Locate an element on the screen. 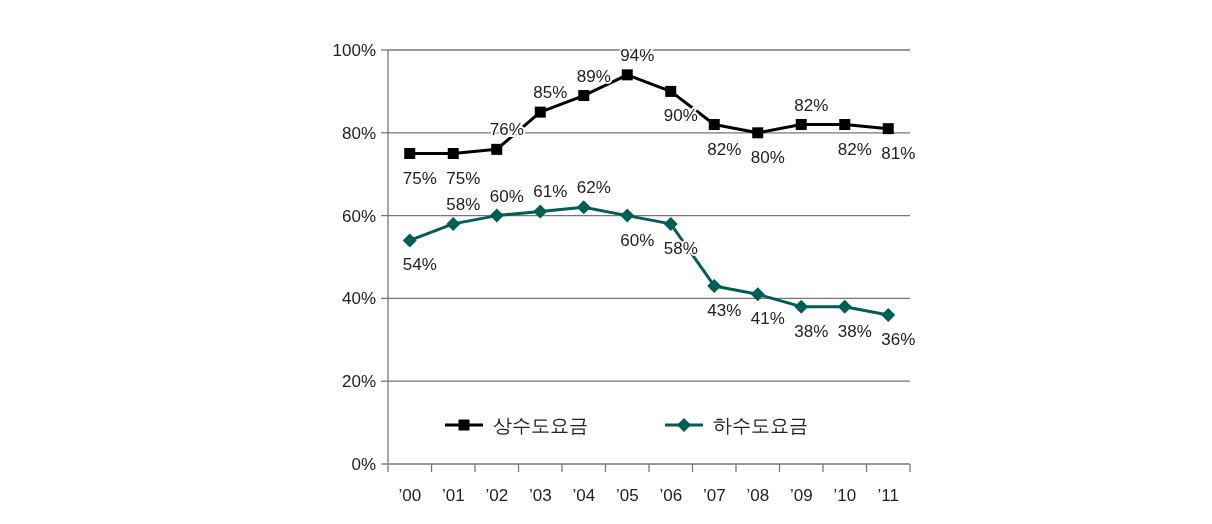  x-tick-label: ’02 is located at coordinates (497, 495).